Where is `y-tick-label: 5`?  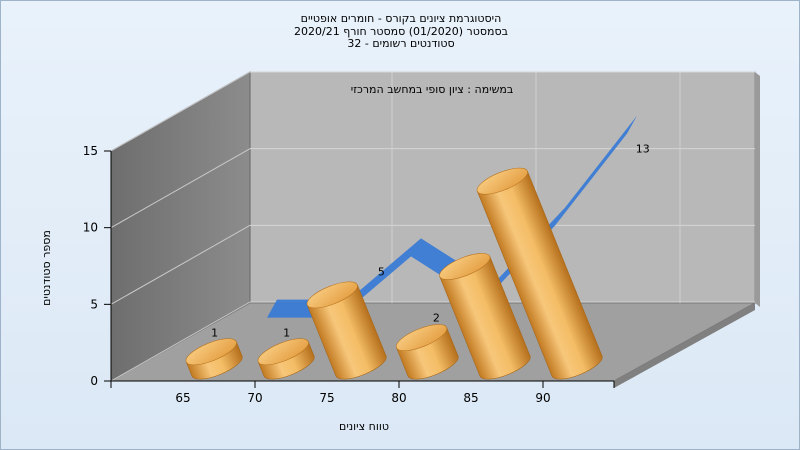 y-tick-label: 5 is located at coordinates (94, 304).